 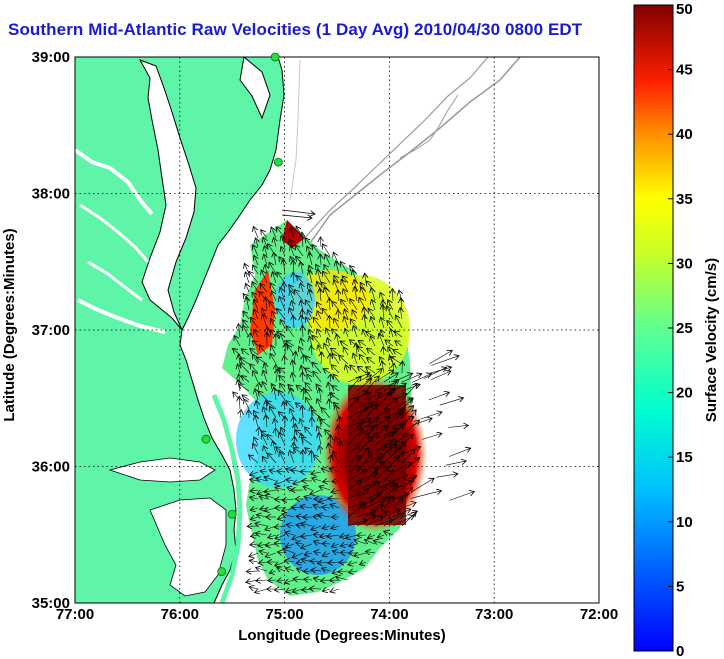 What do you see at coordinates (188, 547) in the screenshot?
I see `pamlico-sound` at bounding box center [188, 547].